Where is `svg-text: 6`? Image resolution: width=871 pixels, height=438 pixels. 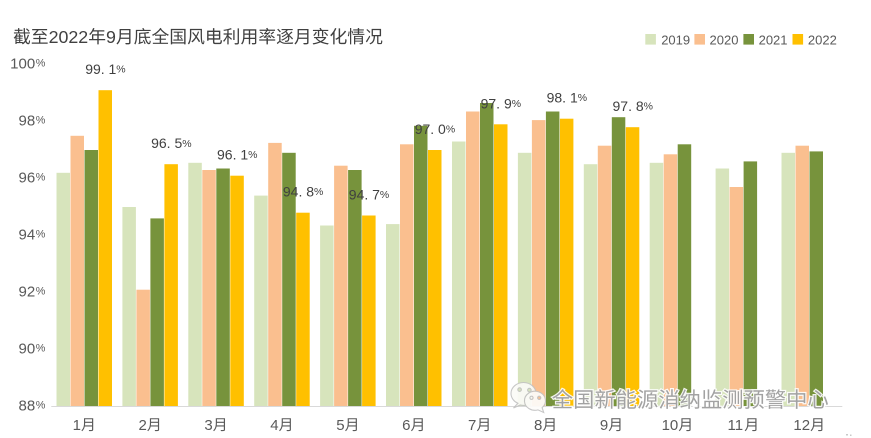
svg-text: 6 is located at coordinates (406, 425).